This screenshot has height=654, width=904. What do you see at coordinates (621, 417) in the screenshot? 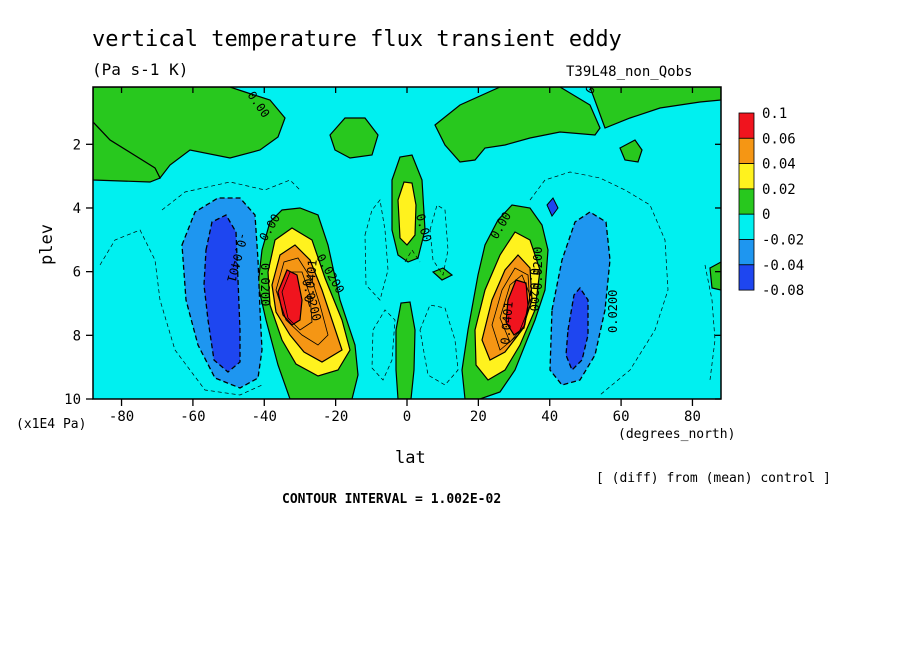
I see `x-tick-label: 60` at bounding box center [621, 417].